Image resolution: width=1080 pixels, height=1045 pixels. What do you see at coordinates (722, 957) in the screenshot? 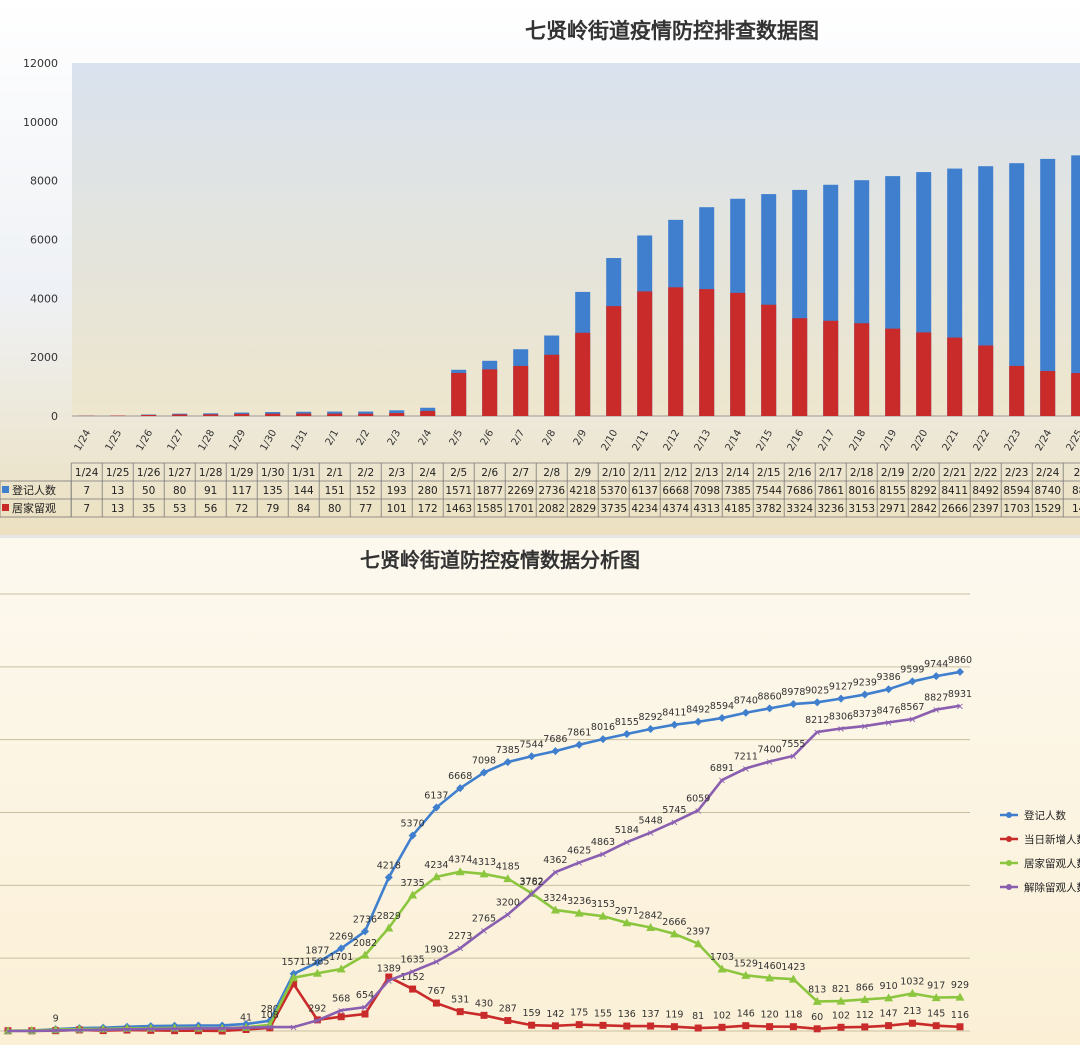
I see `data-label: 1703` at bounding box center [722, 957].